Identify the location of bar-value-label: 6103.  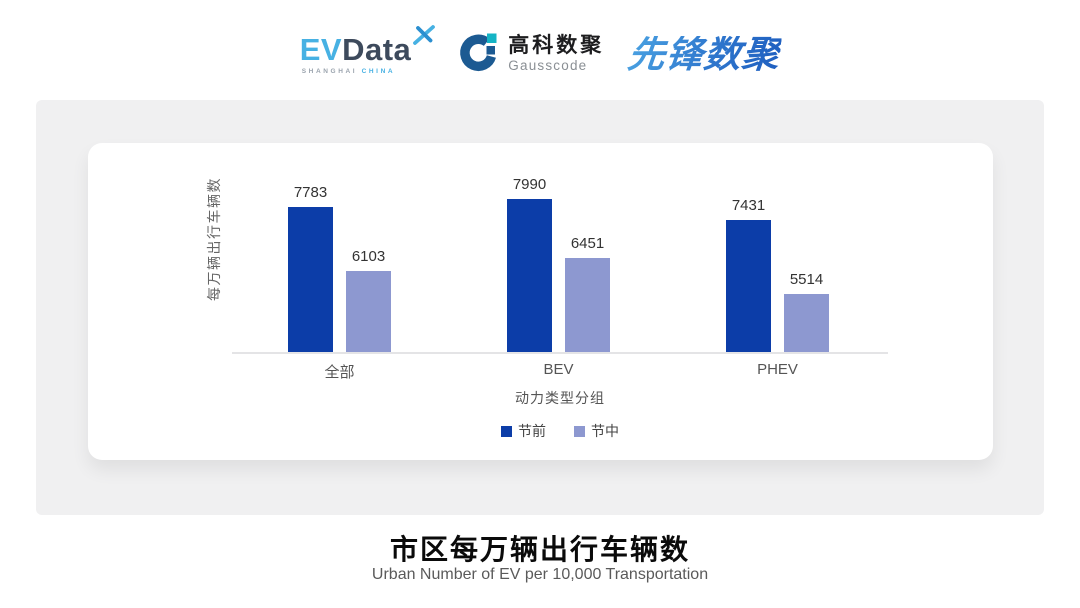
(368, 256).